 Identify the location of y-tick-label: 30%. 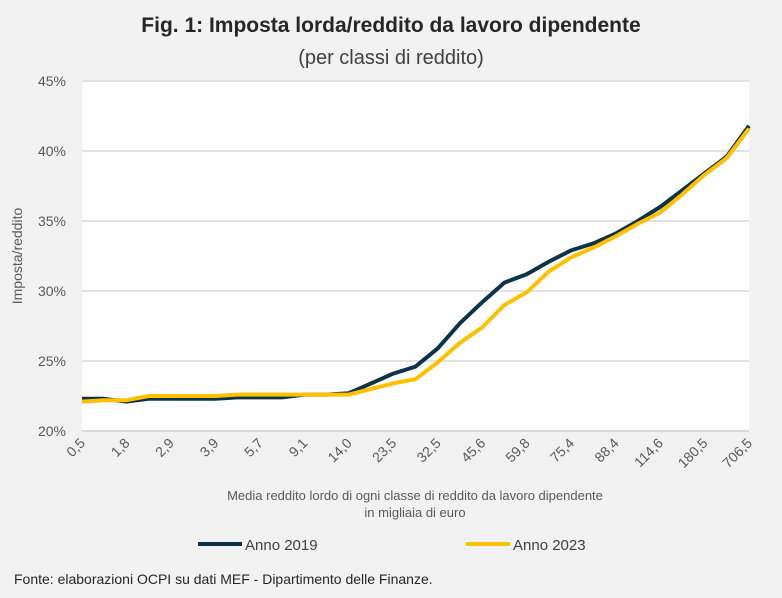
(52, 291).